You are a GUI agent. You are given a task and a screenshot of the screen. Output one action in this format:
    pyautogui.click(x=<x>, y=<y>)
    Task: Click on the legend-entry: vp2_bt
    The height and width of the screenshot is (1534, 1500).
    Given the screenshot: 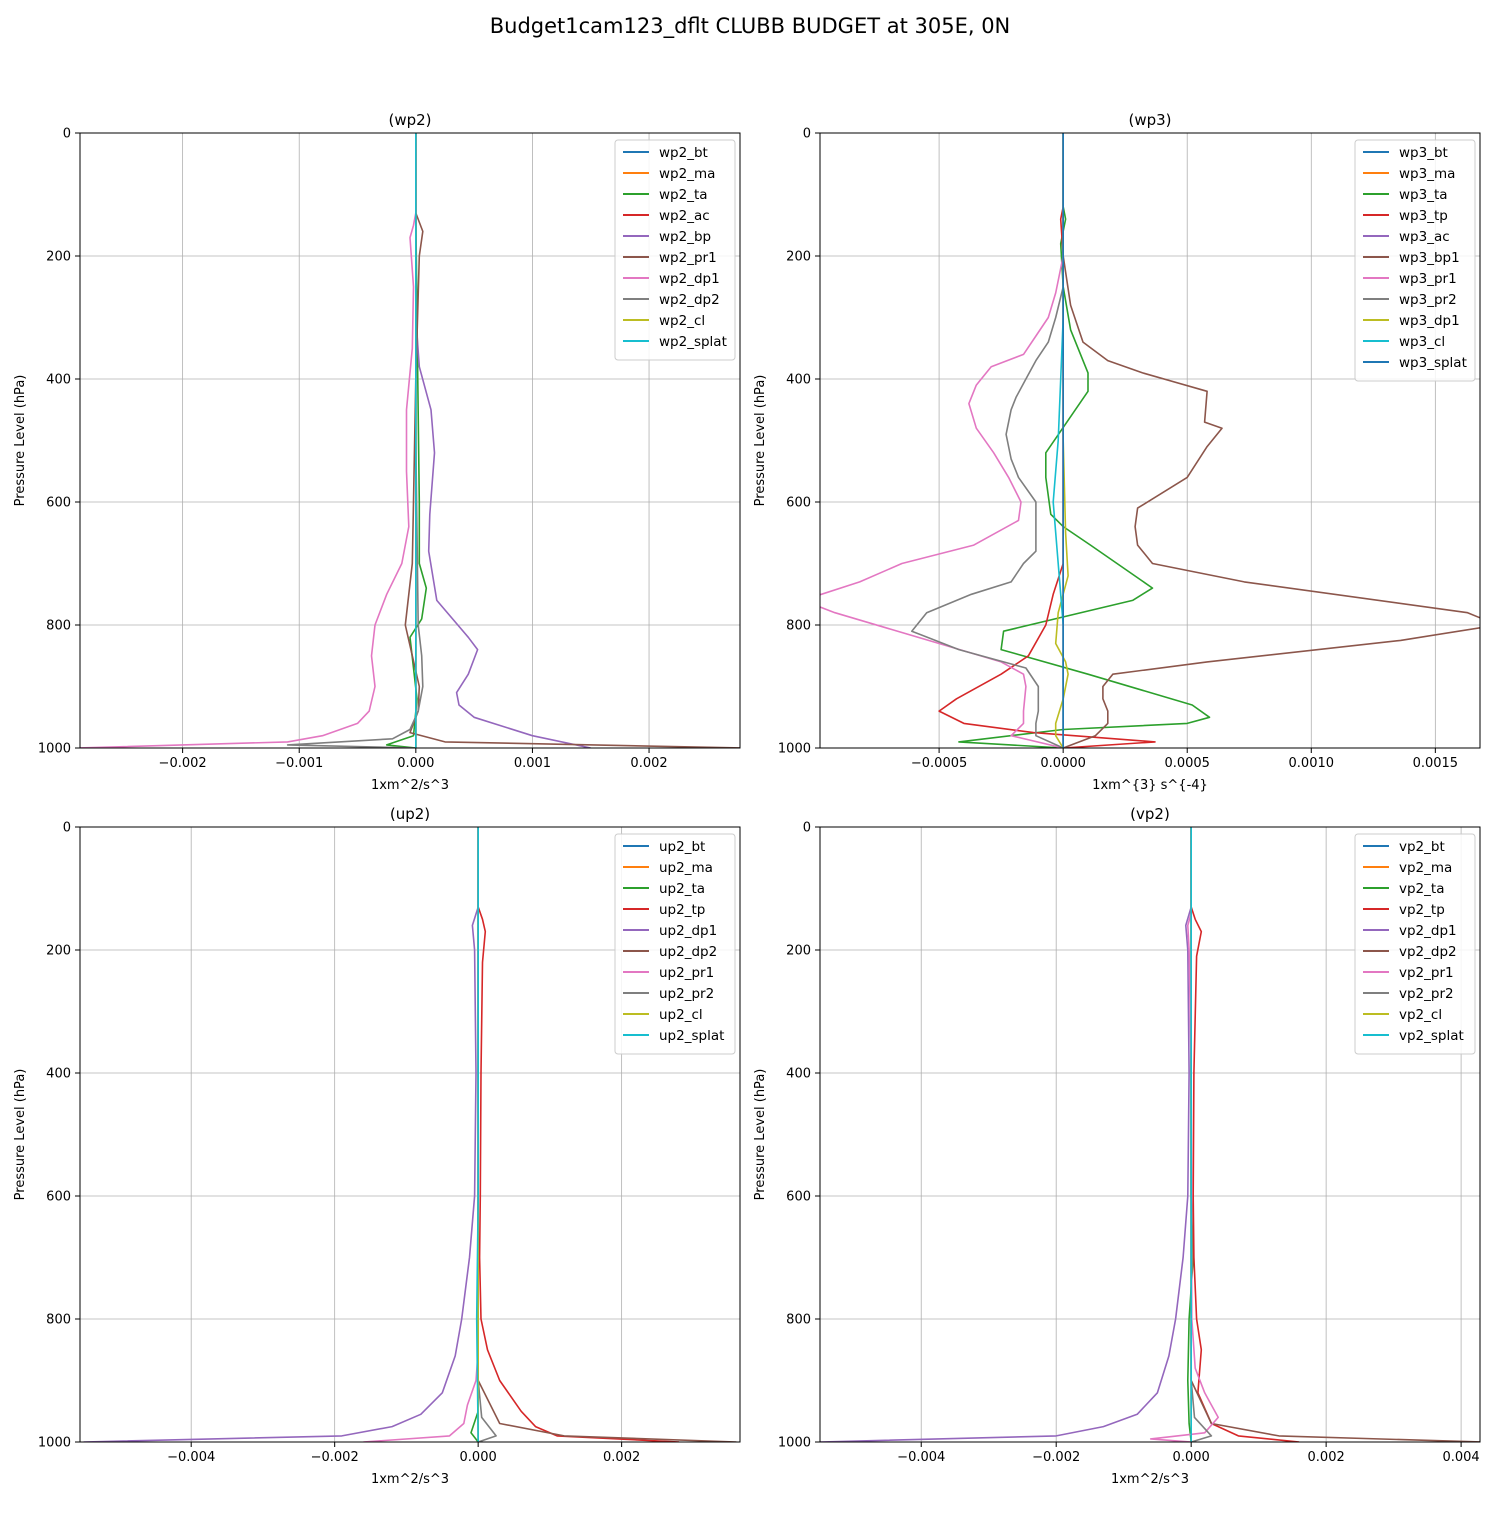 What is the action you would take?
    pyautogui.click(x=1422, y=847)
    